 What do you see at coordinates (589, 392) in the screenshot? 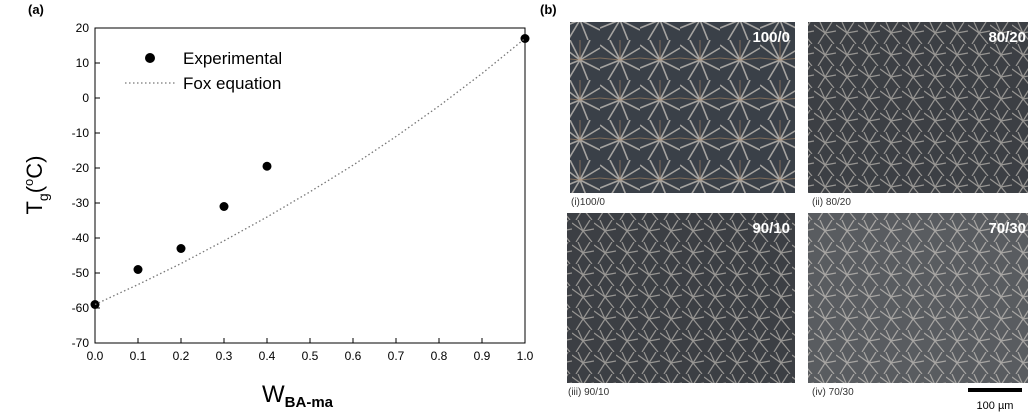
I see `image-caption: (iii) 90/10` at bounding box center [589, 392].